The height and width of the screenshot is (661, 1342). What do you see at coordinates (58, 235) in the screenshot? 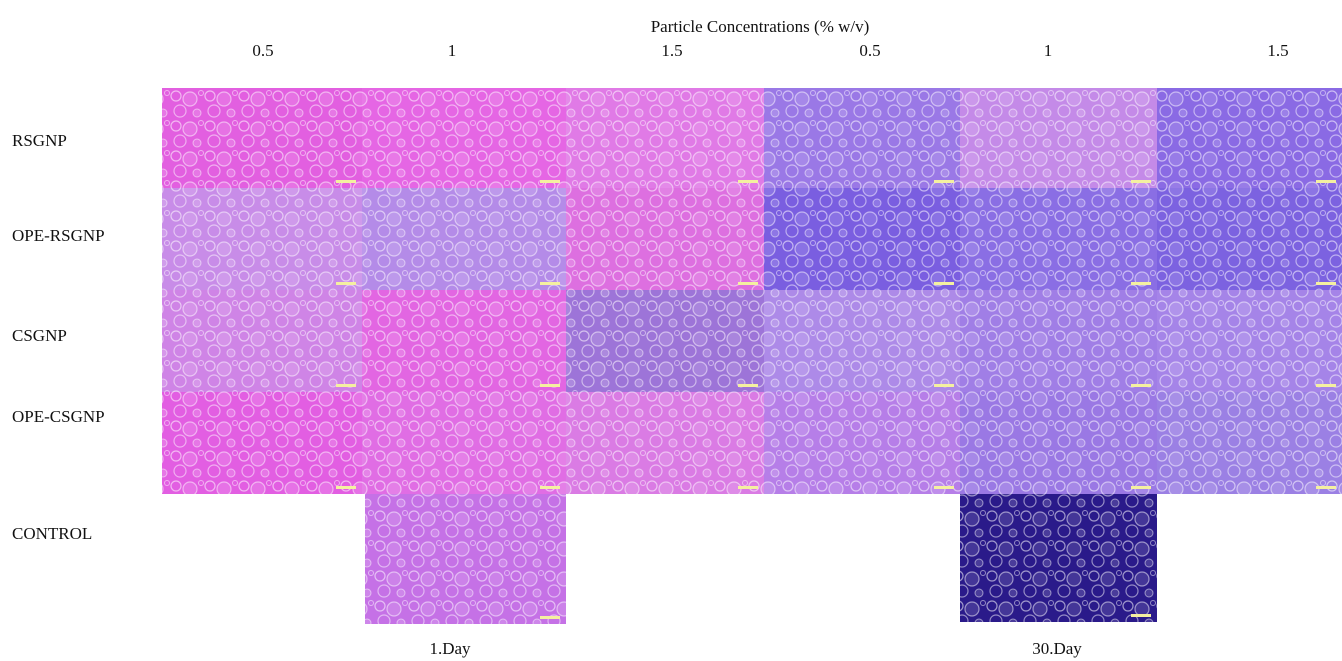
I see `row-label: OPE-RSGNP` at bounding box center [58, 235].